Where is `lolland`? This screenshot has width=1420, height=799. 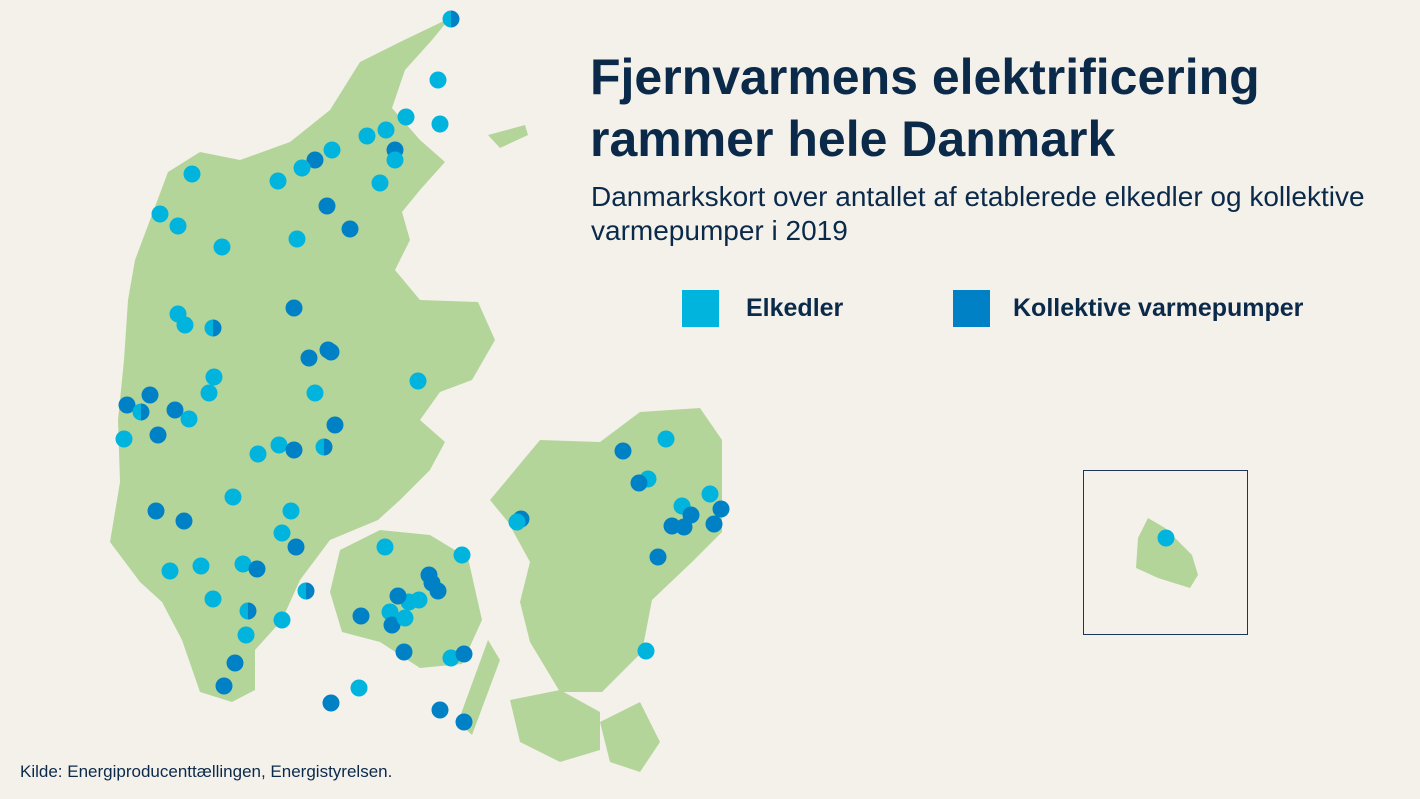 lolland is located at coordinates (555, 726).